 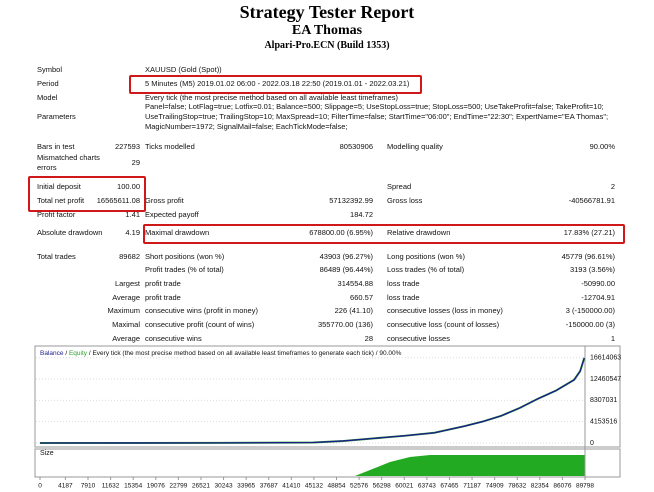 I want to click on row-label: consecutive profit (count of wins), so click(x=200, y=324).